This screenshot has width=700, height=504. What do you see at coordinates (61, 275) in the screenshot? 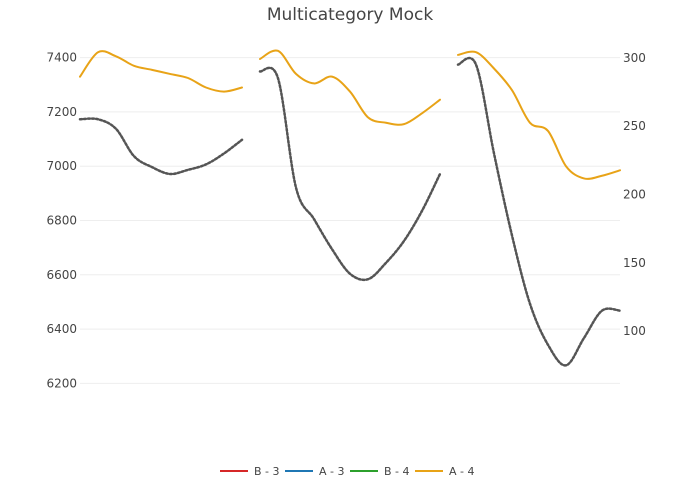
I see `left-tick-label: 6600` at bounding box center [61, 275].